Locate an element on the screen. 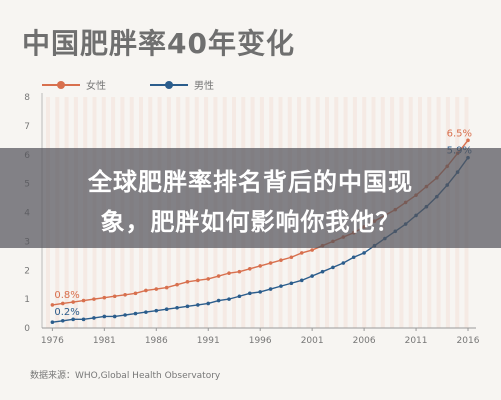  y-tick-label: 8 is located at coordinates (27, 98).